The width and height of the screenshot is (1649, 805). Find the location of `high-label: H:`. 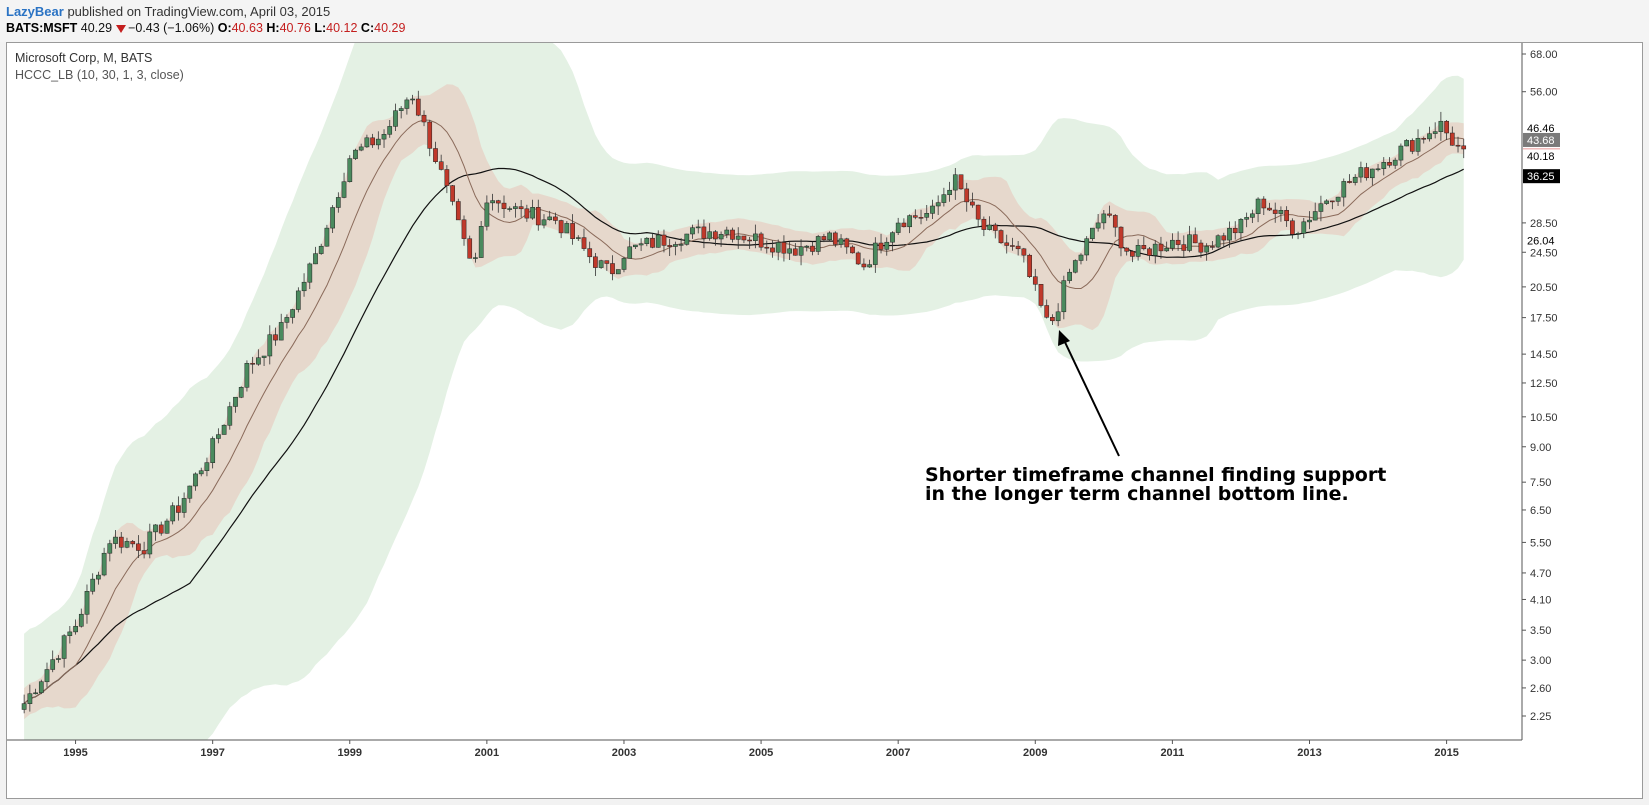

high-label: H: is located at coordinates (273, 28).